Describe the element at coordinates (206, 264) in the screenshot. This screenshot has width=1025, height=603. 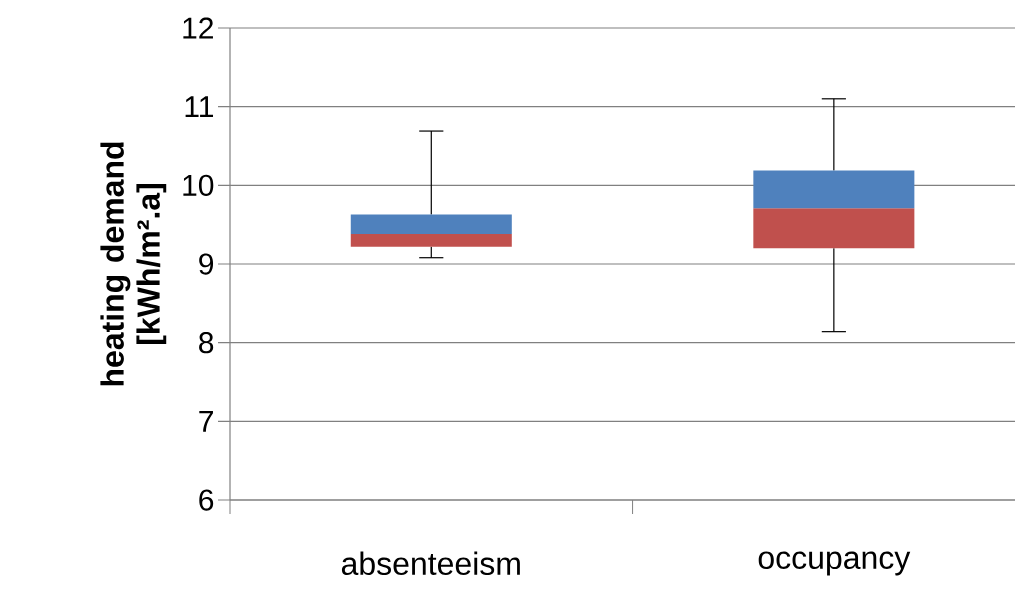
I see `y-tick-label: 9` at that location.